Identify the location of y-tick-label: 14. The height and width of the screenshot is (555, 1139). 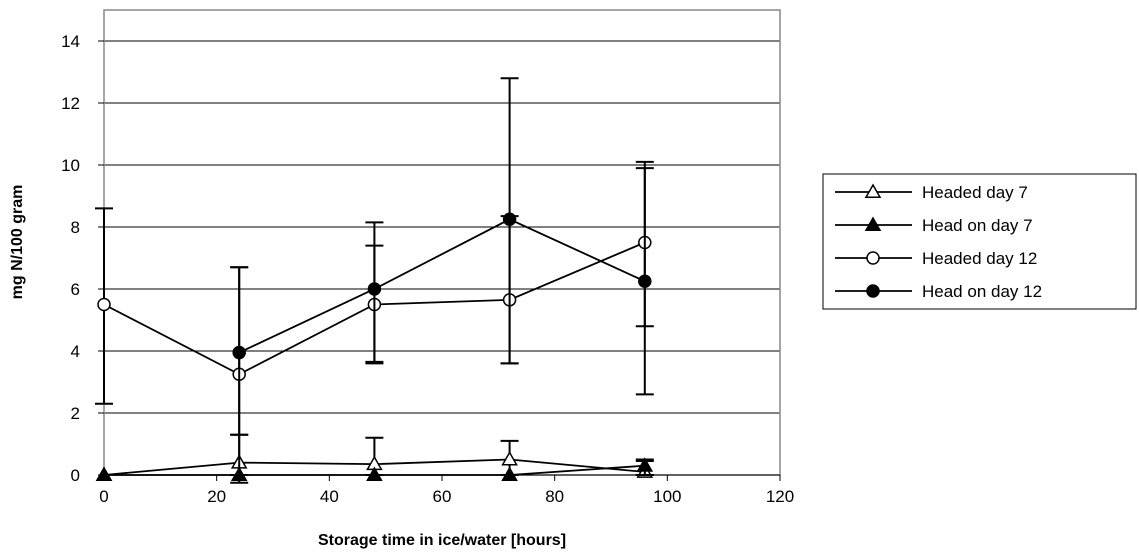
(70, 41).